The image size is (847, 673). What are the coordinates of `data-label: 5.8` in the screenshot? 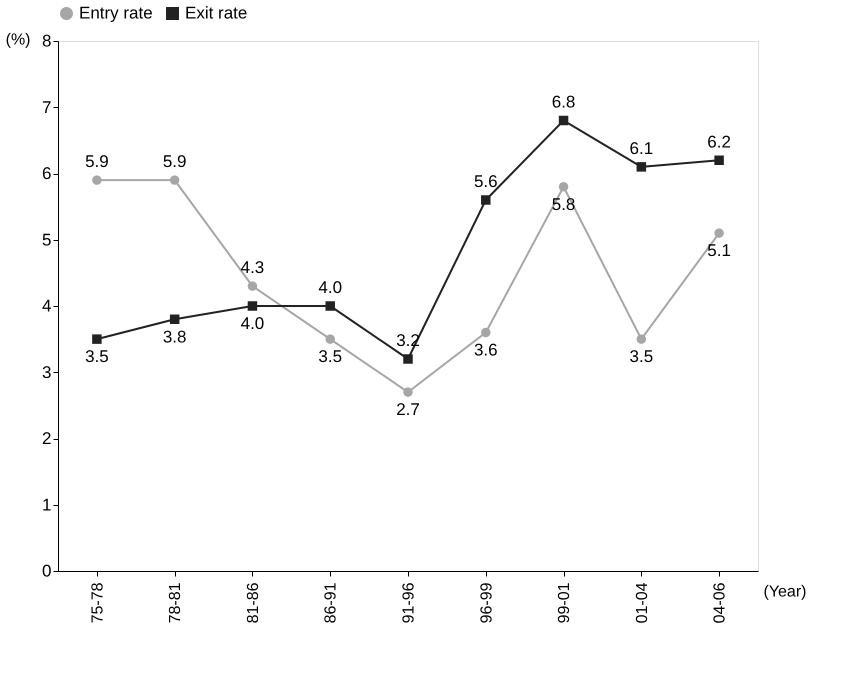 It's located at (564, 204).